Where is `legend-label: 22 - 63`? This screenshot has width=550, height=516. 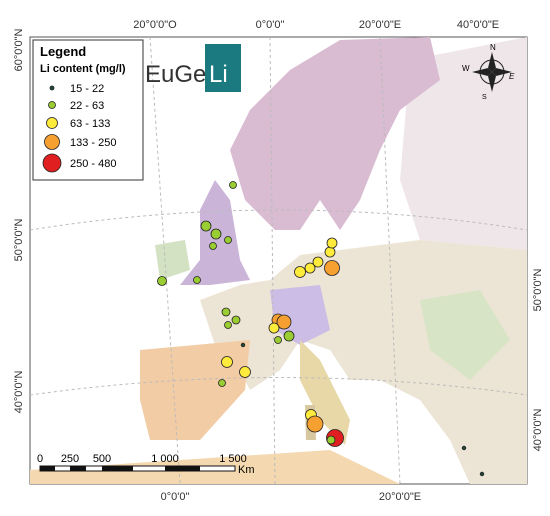
legend-label: 22 - 63 is located at coordinates (87, 106).